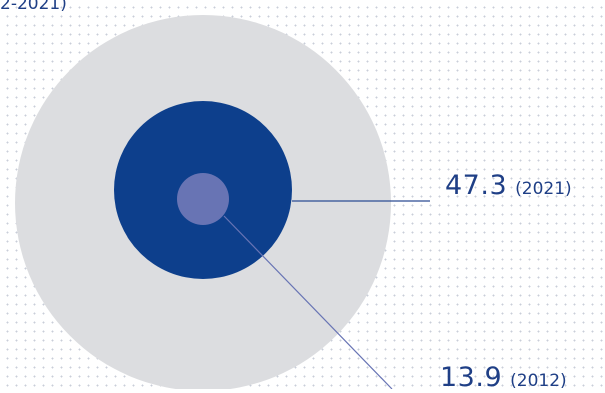 The height and width of the screenshot is (393, 605). Describe the element at coordinates (503, 377) in the screenshot. I see `callout-2012: 13.9 (2012)` at that location.